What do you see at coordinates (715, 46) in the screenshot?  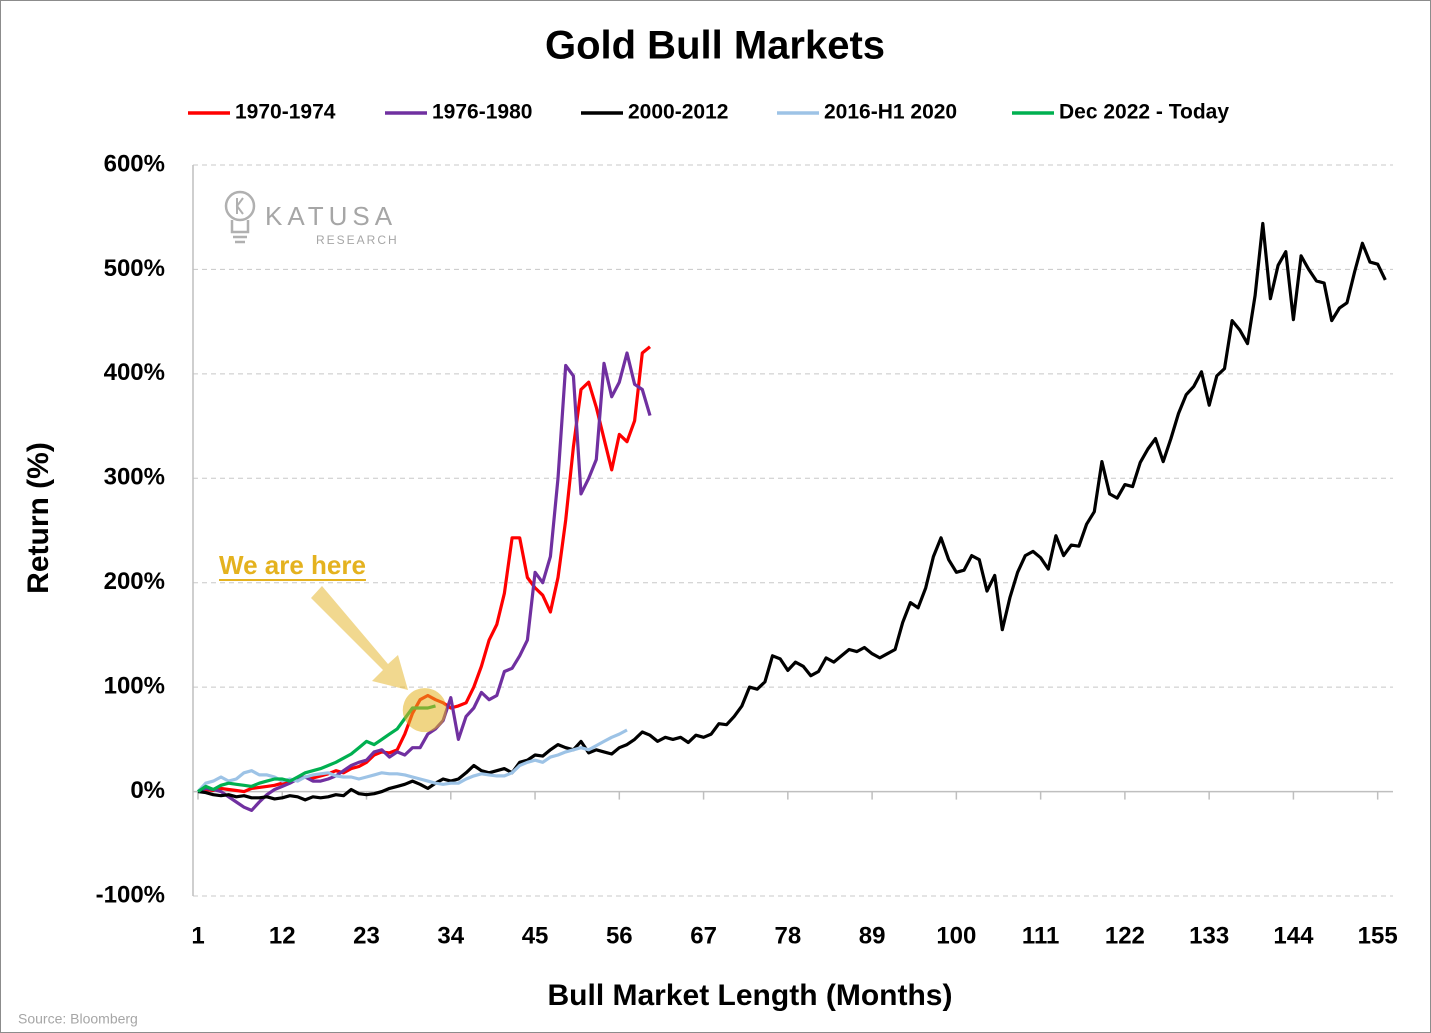 I see `chart-title: Gold Bull Markets` at bounding box center [715, 46].